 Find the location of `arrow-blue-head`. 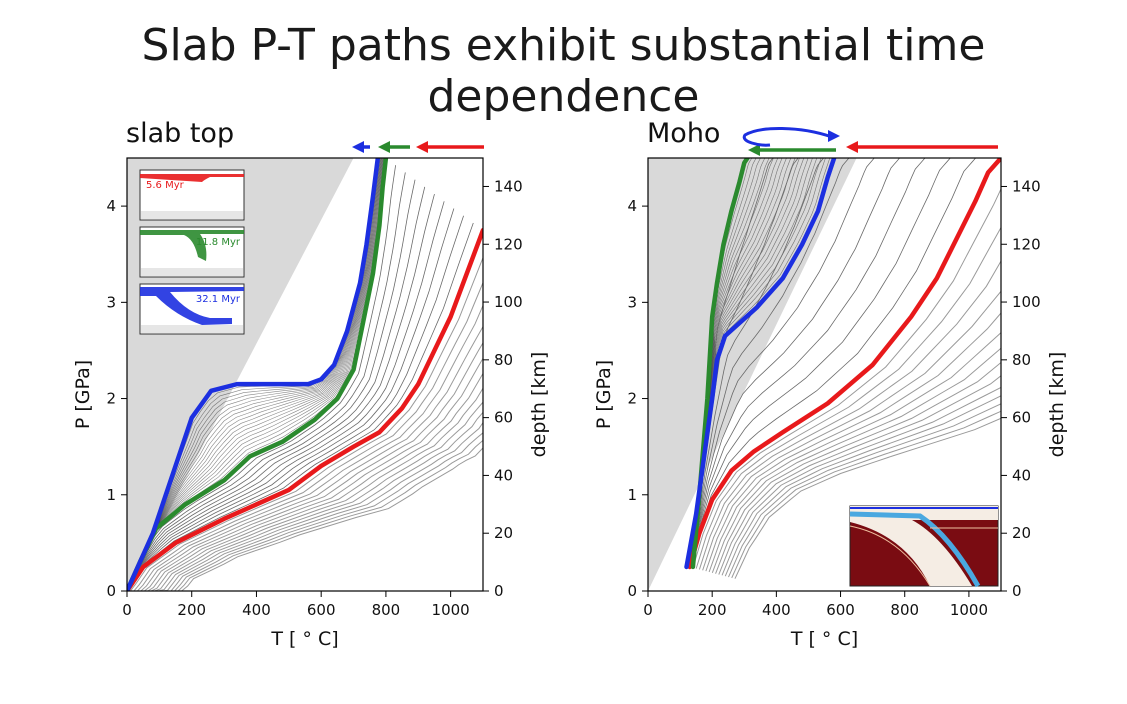

arrow-blue-head is located at coordinates (358, 147).